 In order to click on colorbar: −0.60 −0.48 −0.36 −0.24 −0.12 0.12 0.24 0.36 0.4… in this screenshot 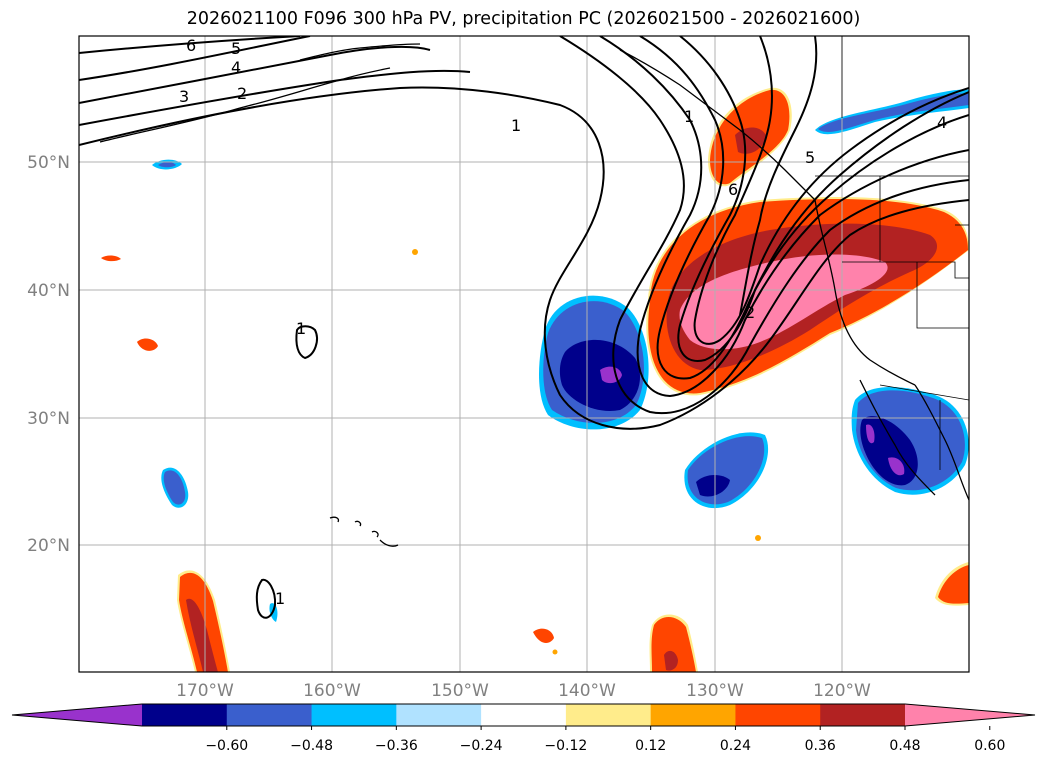, I will do `click(523, 728)`.